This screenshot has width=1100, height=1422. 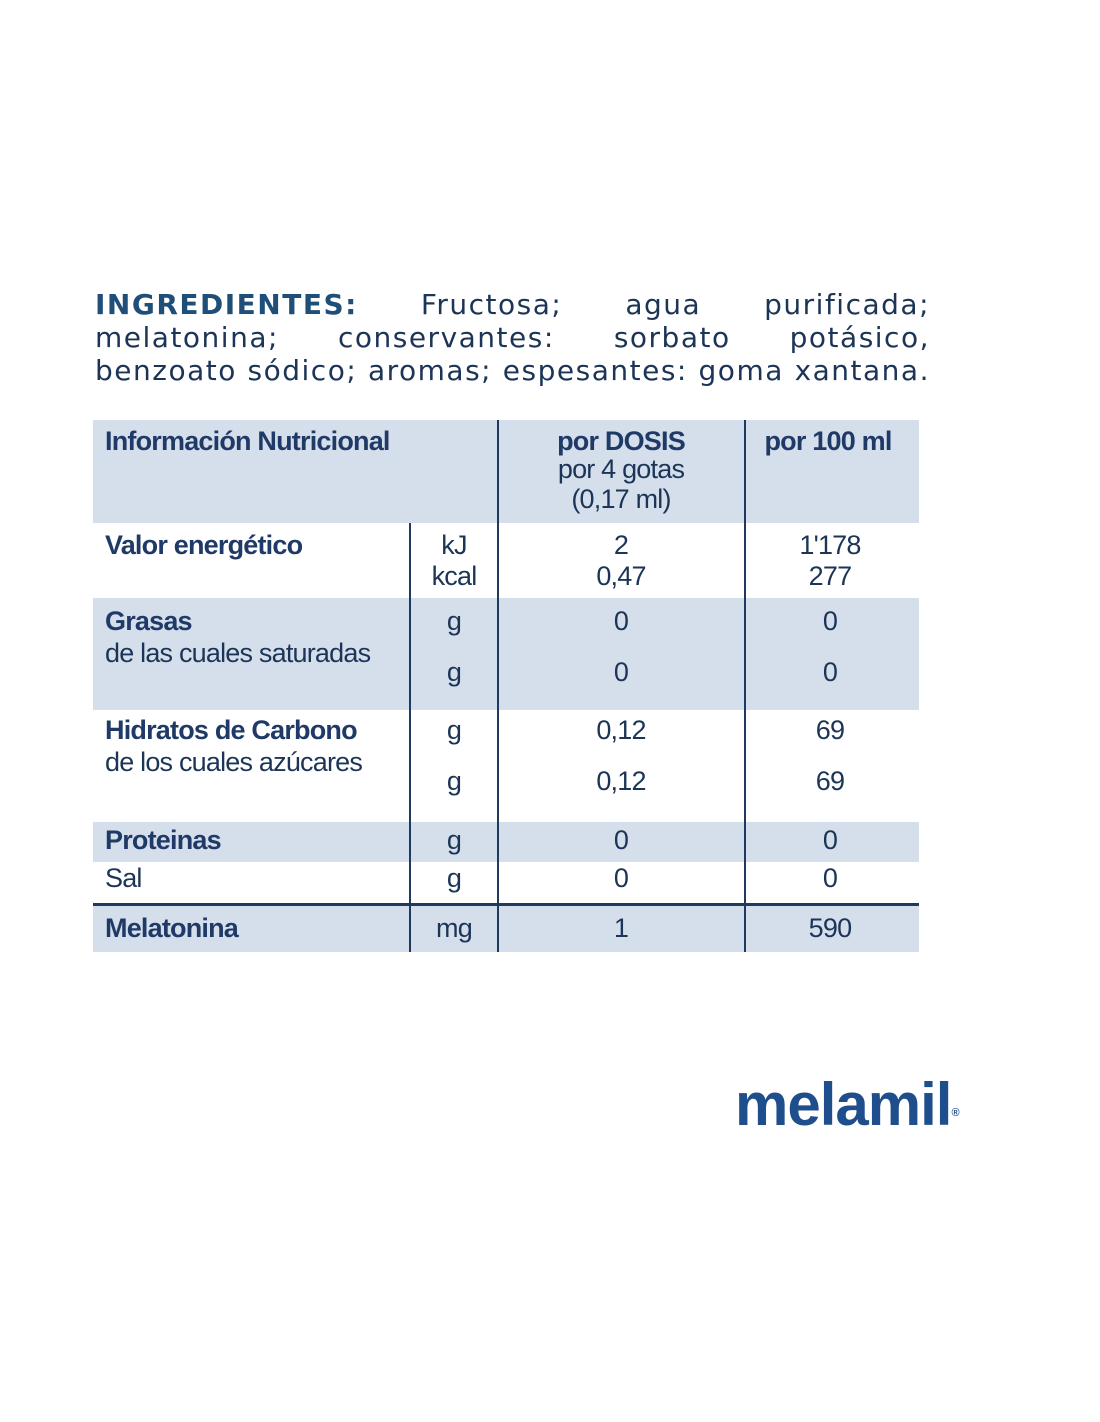 What do you see at coordinates (621, 469) in the screenshot?
I see `header-dose: por 4 gotas` at bounding box center [621, 469].